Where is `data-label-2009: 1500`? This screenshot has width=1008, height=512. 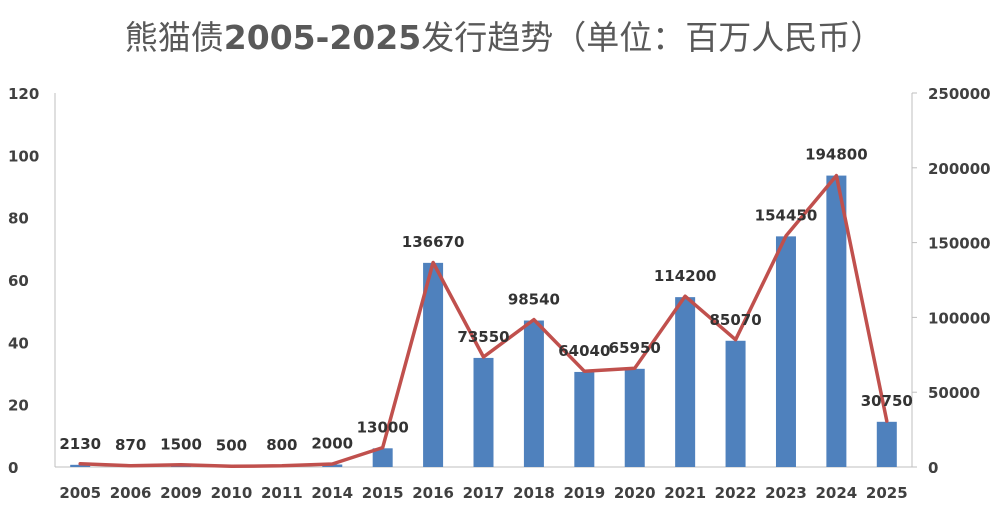
data-label-2009: 1500 is located at coordinates (181, 444).